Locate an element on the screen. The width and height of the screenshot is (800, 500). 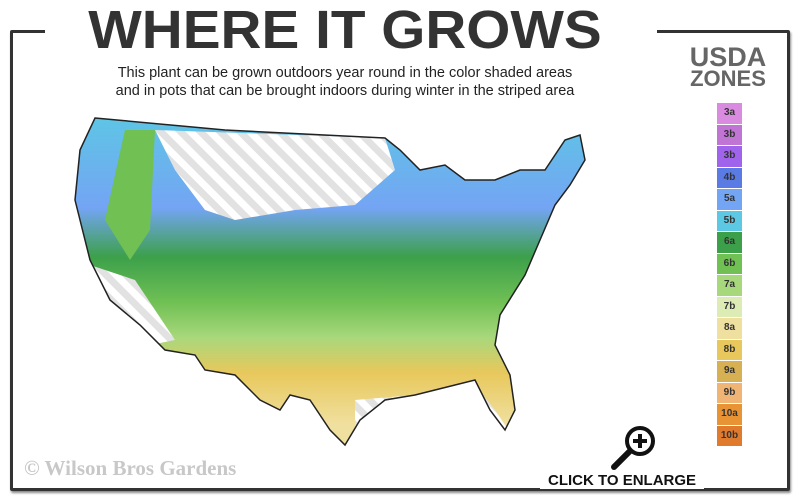
legend-zone-7b: 7b is located at coordinates (729, 306).